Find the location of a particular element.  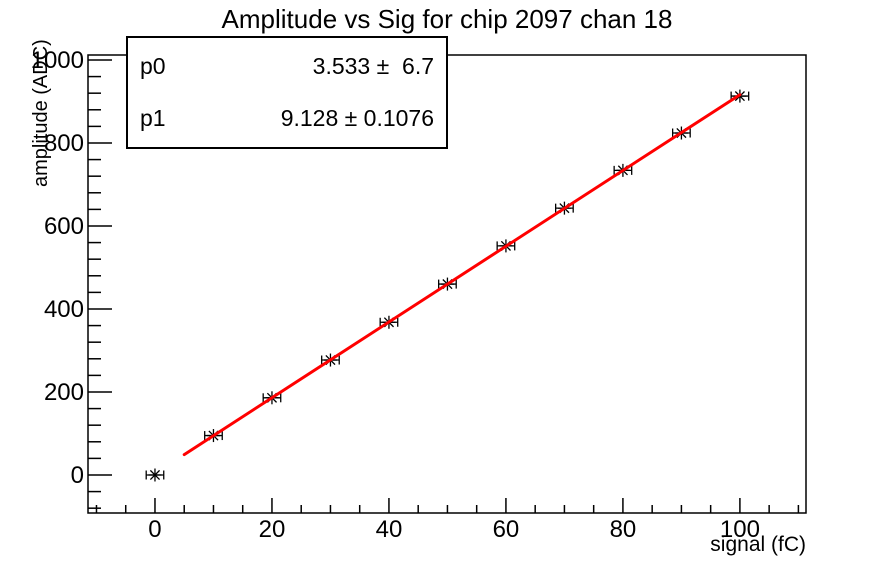

x-tick-label: 100 is located at coordinates (740, 529).